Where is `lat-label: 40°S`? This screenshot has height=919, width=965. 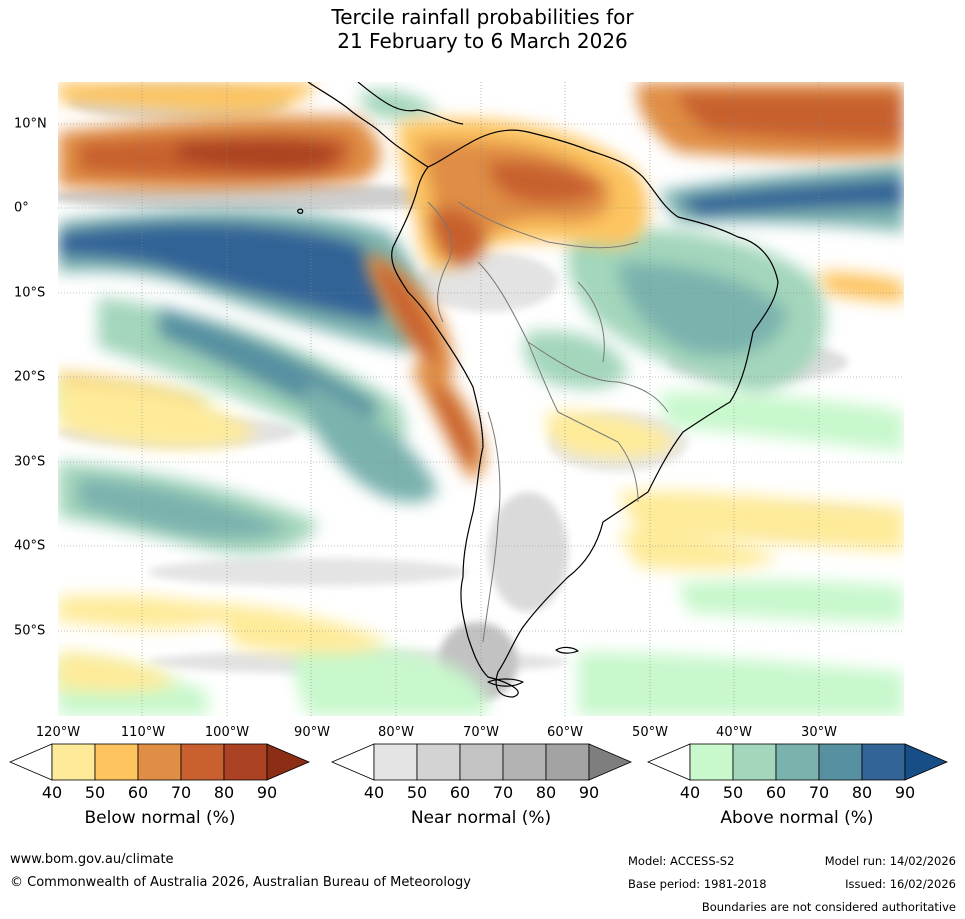 lat-label: 40°S is located at coordinates (30, 546).